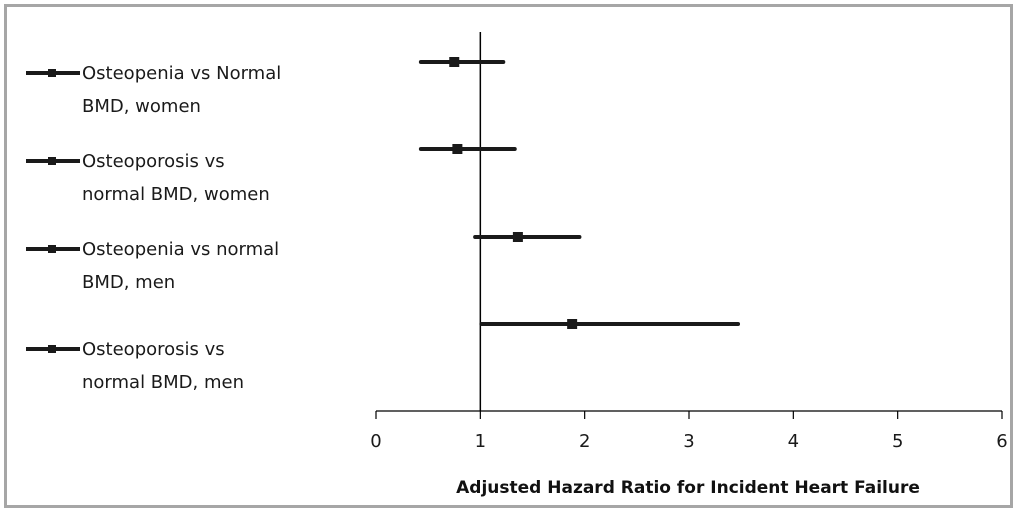 This screenshot has height=512, width=1017. Describe the element at coordinates (375, 441) in the screenshot. I see `x-tick-label: 0` at that location.